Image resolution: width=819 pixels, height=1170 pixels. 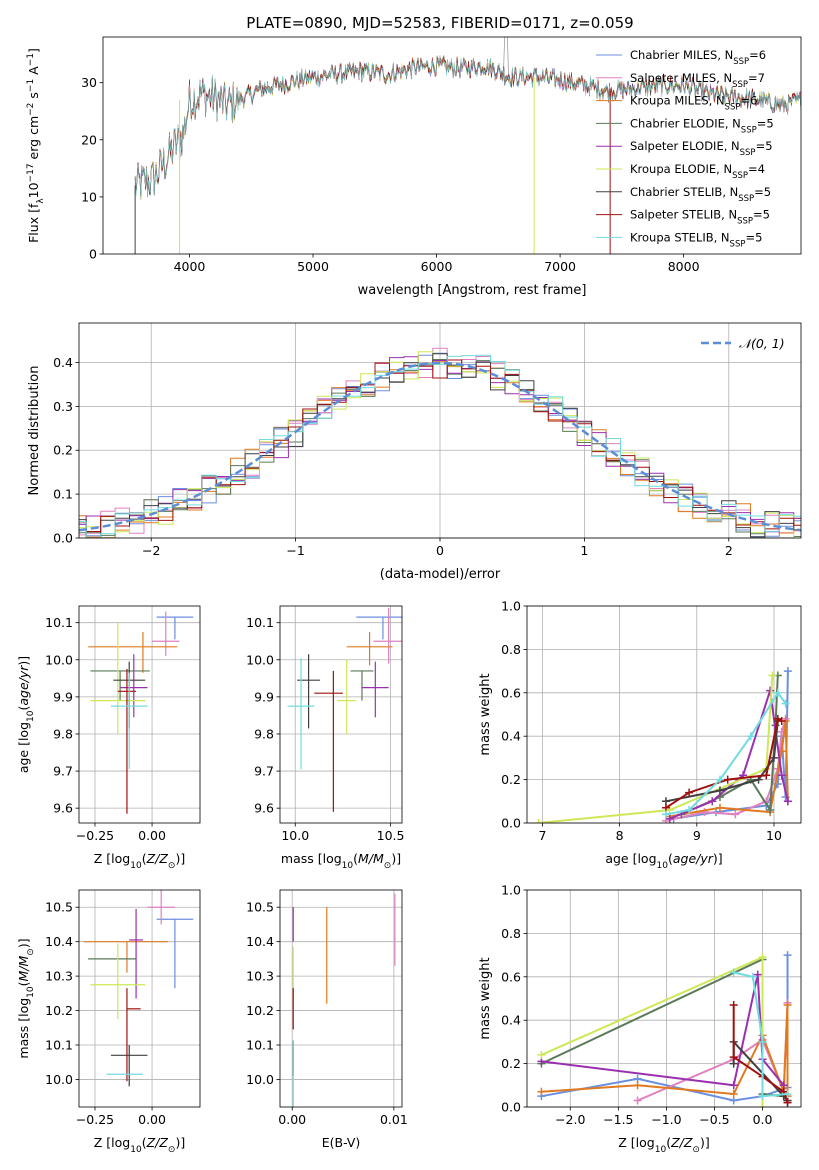 I want to click on x-axis-label: mass [log10(M/M⊙)], so click(x=341, y=861).